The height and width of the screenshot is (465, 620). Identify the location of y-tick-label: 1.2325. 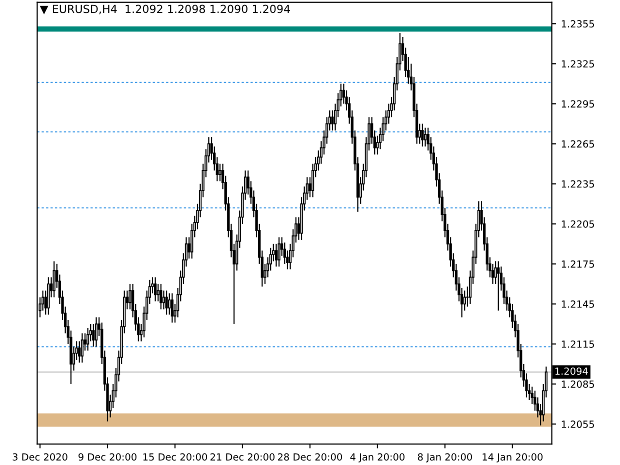
(578, 64).